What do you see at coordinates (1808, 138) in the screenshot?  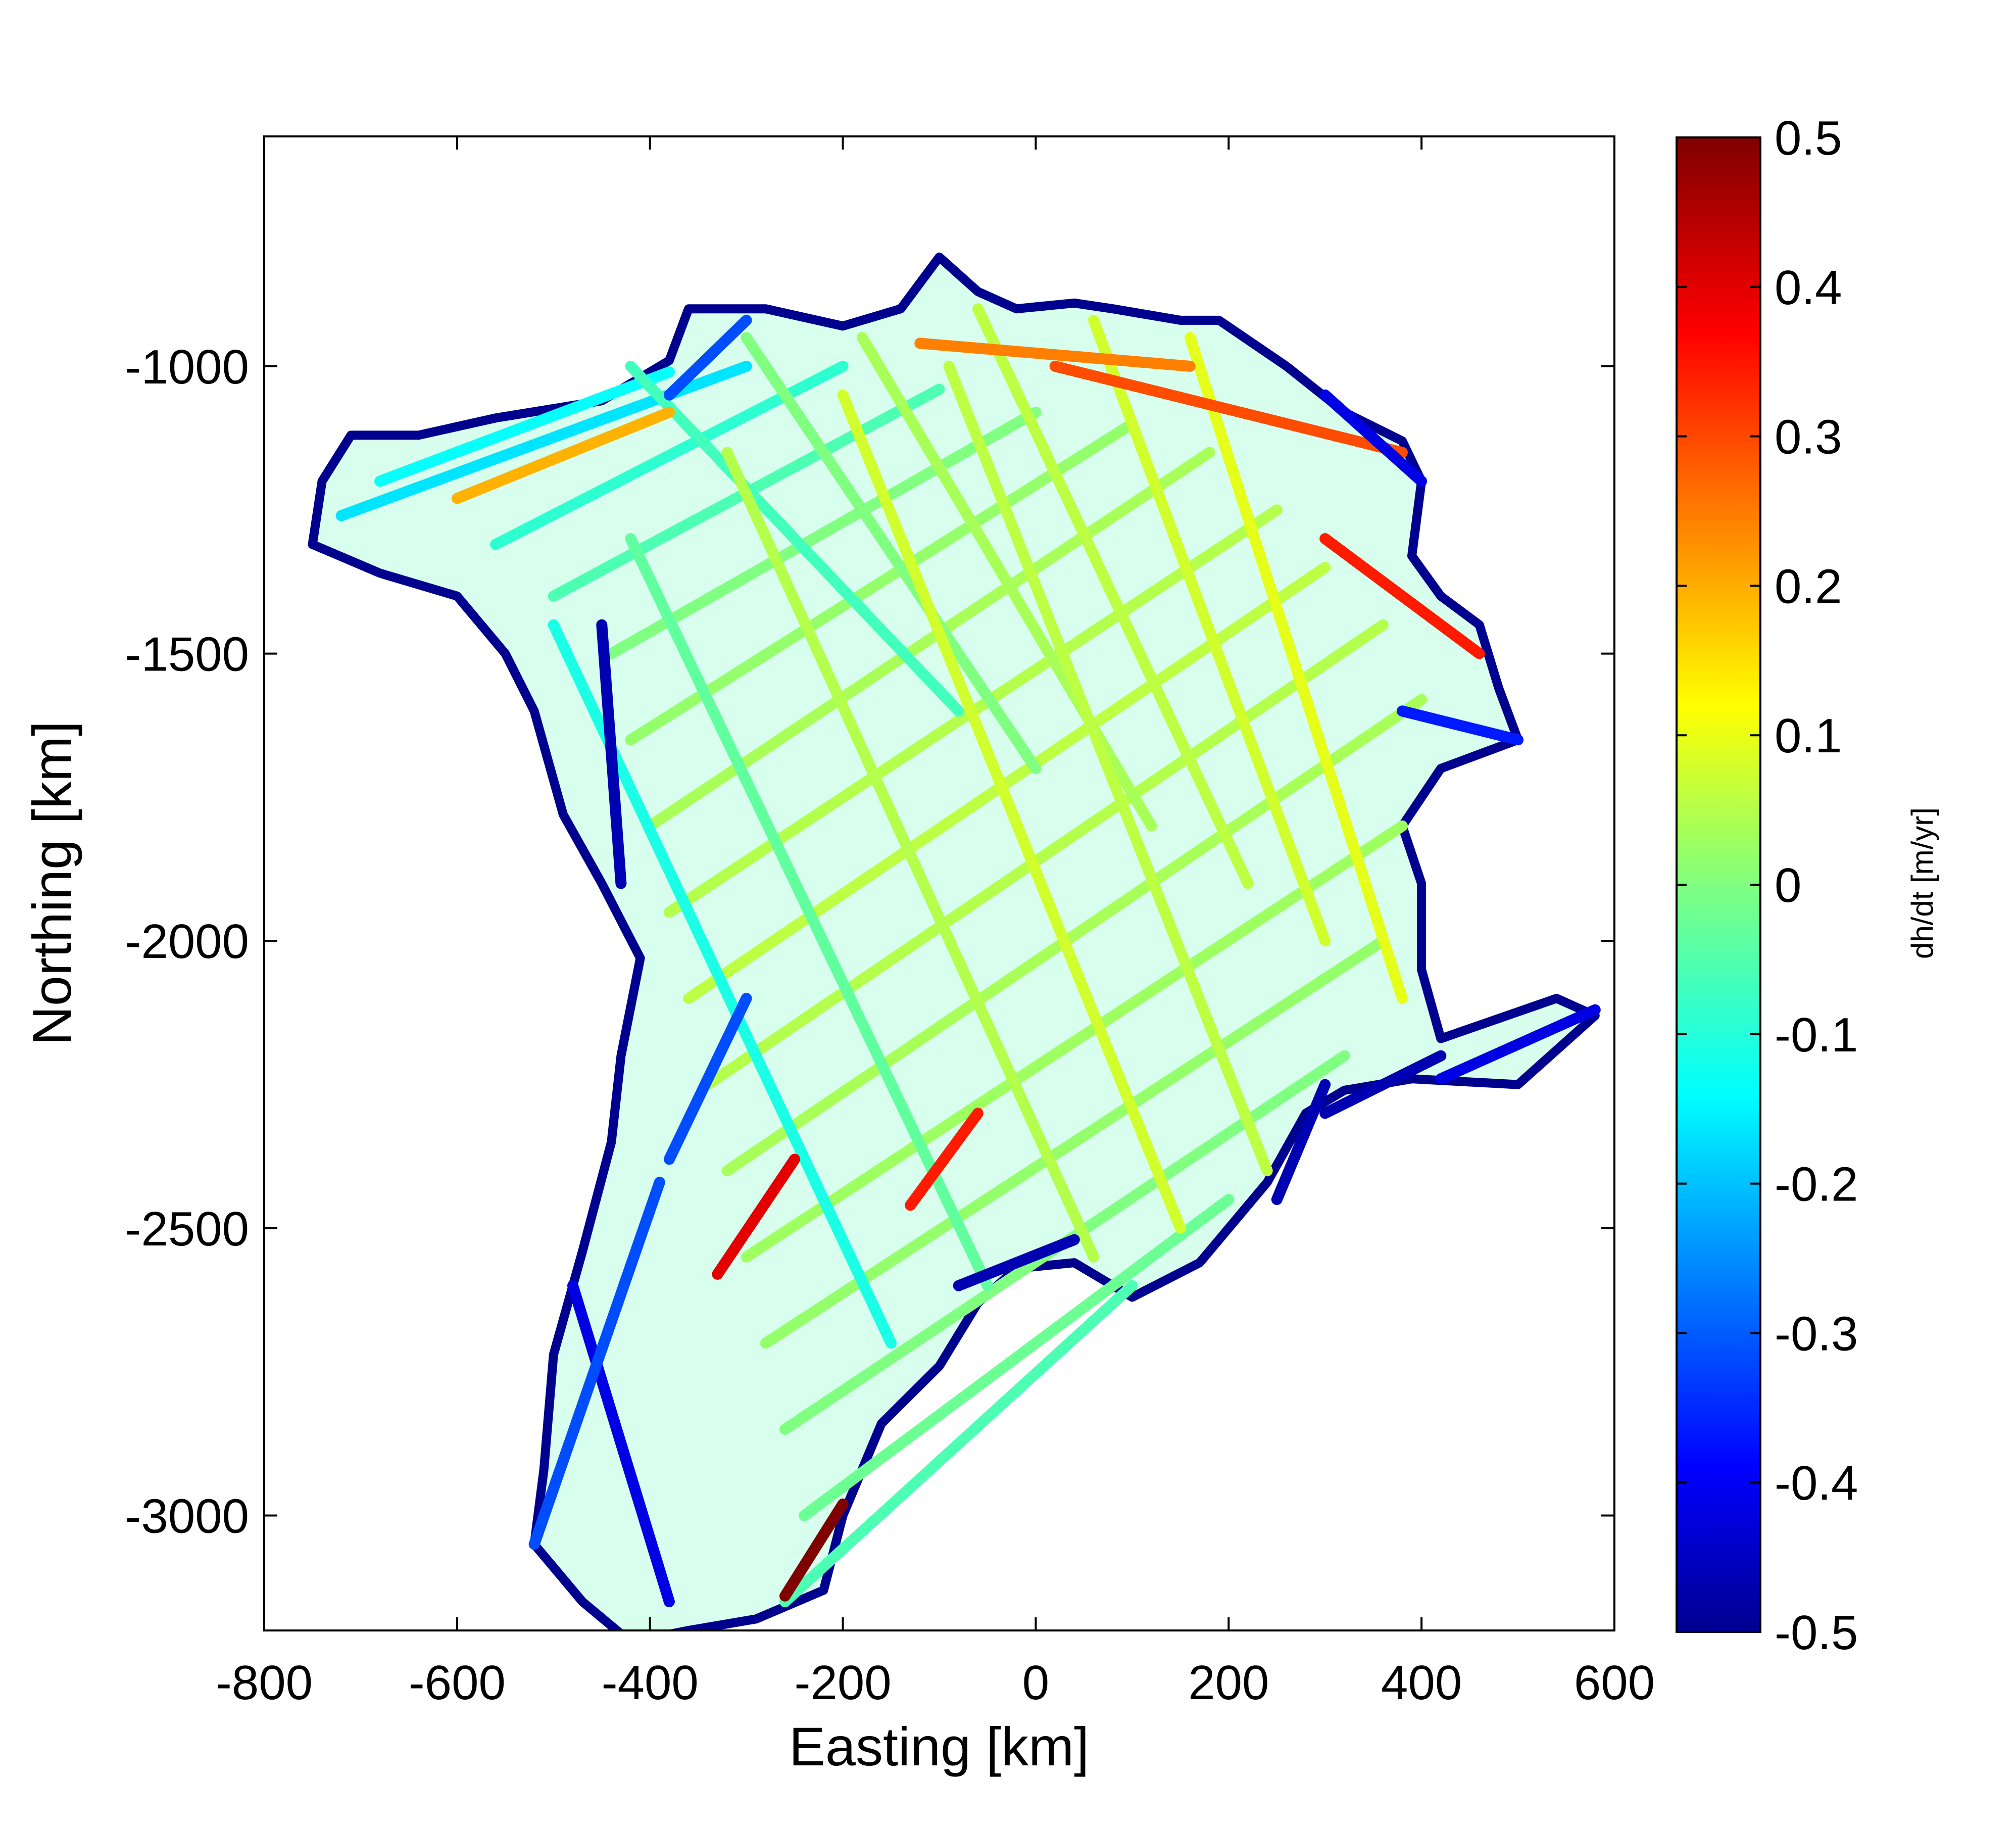 I see `colorbar-tick-label: 0.5` at bounding box center [1808, 138].